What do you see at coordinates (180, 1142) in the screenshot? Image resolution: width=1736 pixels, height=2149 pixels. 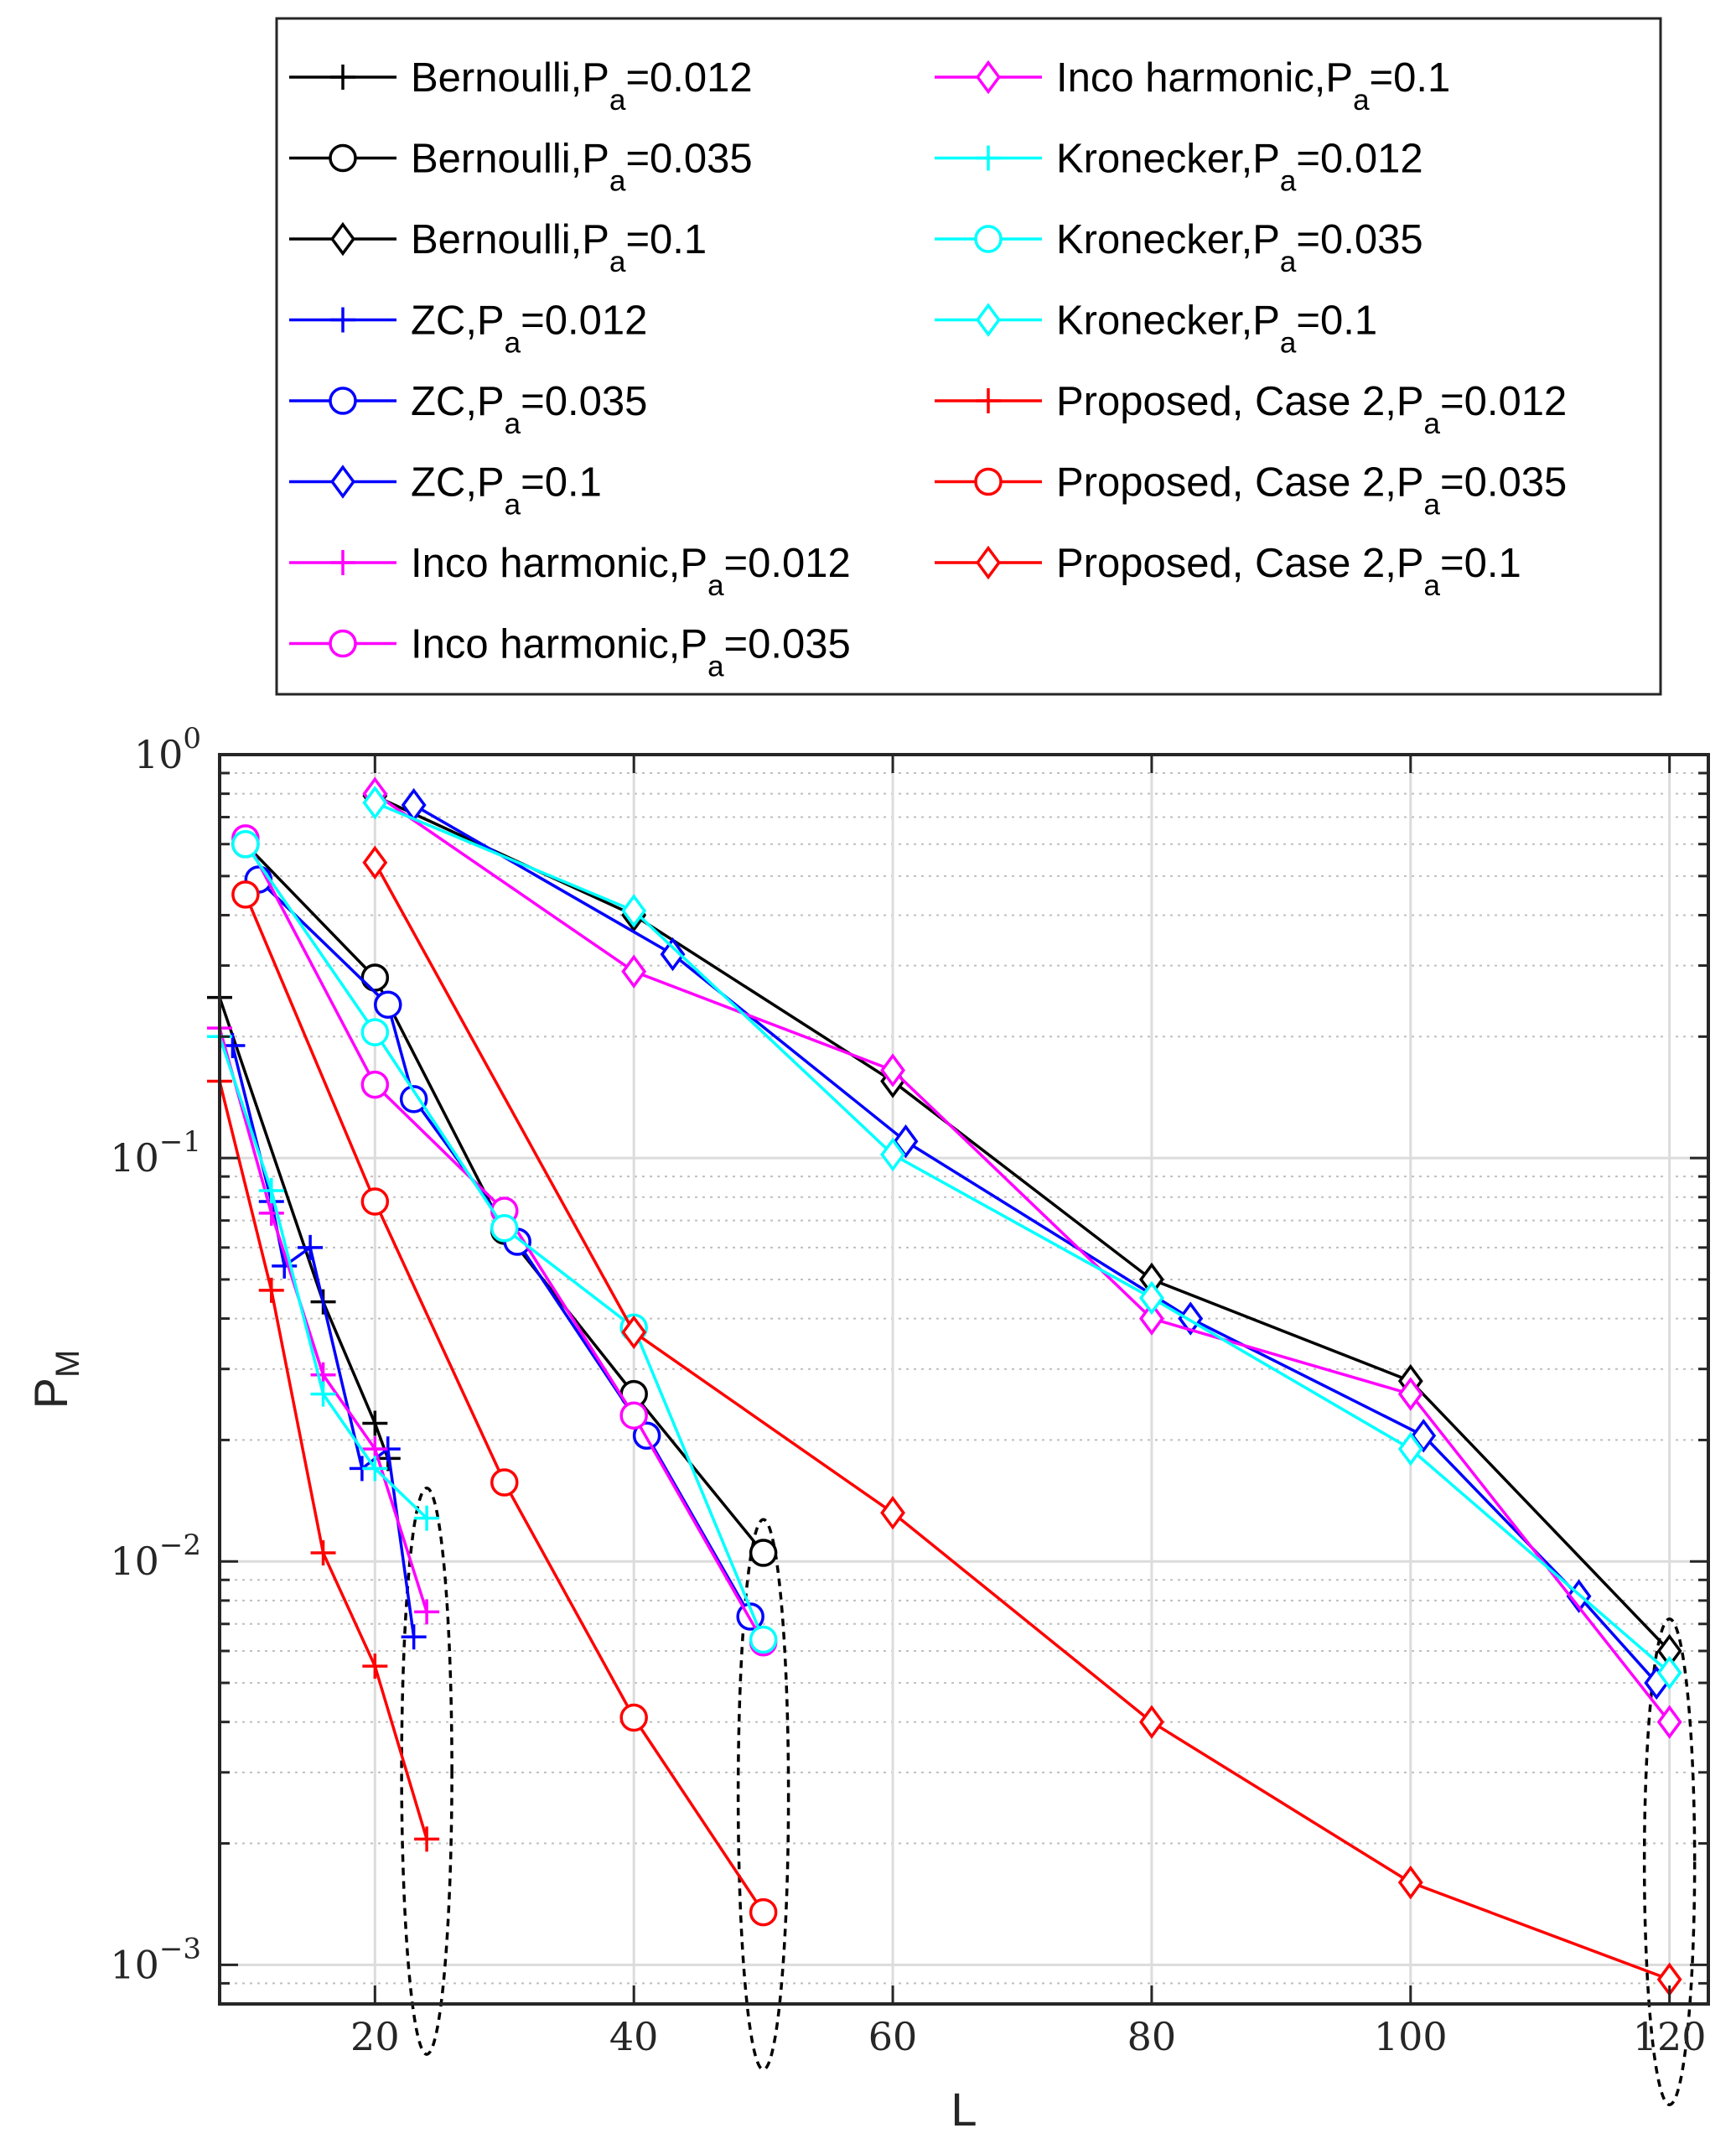 I see `y-tick-exponent: −1` at bounding box center [180, 1142].